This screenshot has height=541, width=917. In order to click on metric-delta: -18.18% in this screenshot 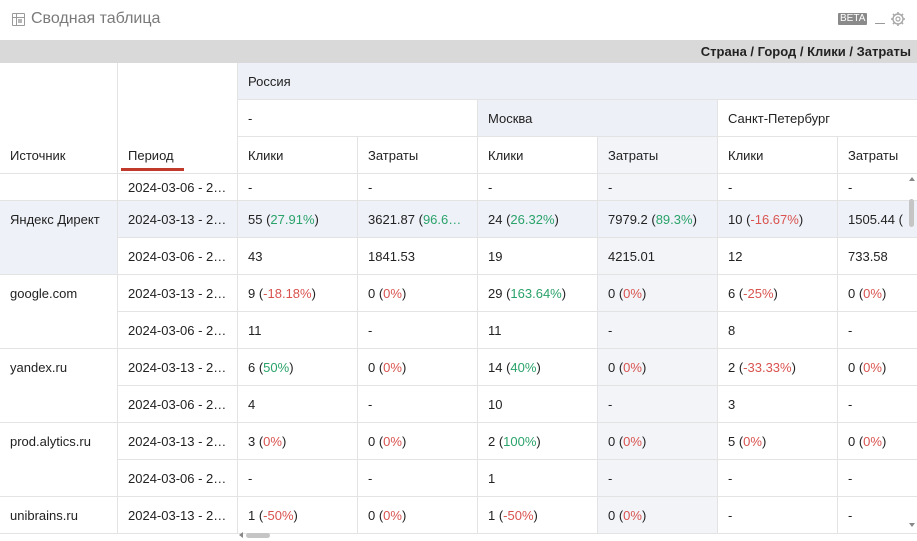, I will do `click(287, 293)`.